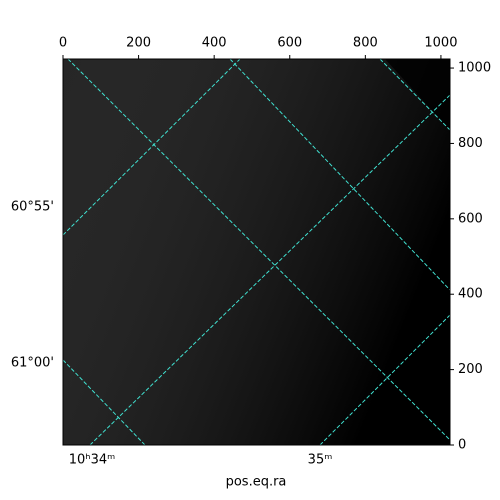  Describe the element at coordinates (320, 460) in the screenshot. I see `ra-tick-label: 35ᵐ` at that location.